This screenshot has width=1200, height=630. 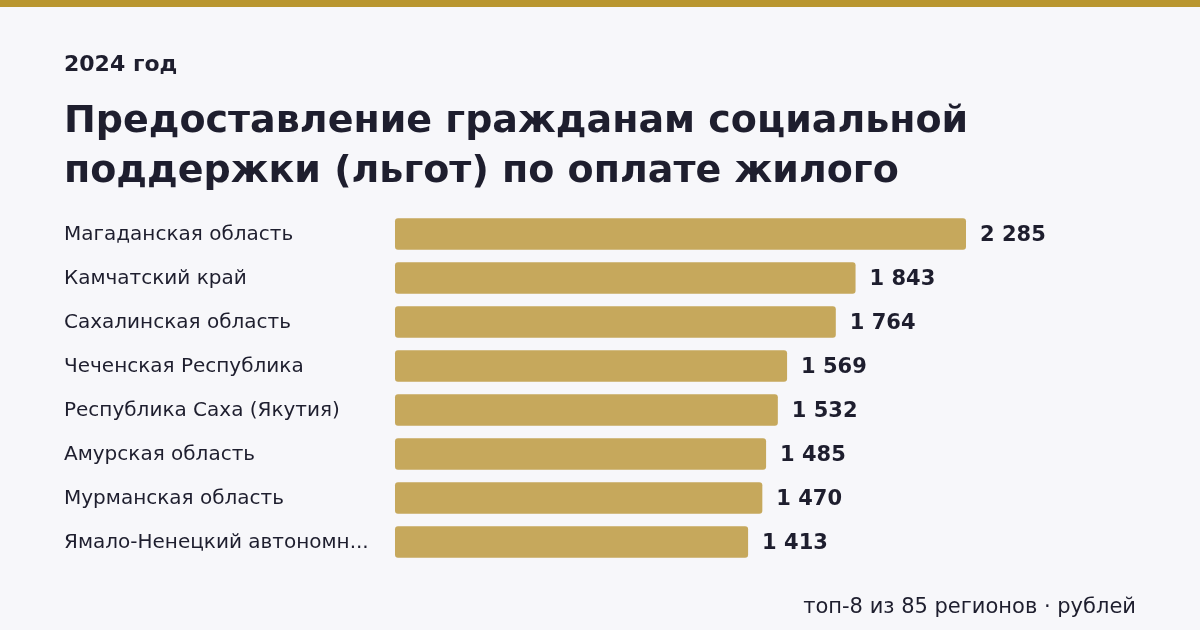 I want to click on data-label: 2 285, so click(x=1013, y=234).